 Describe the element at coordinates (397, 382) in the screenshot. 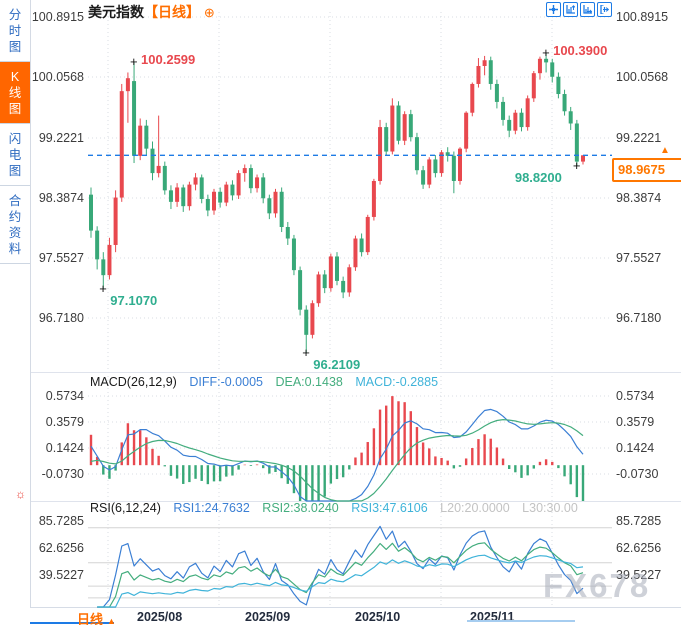

I see `macd-hist-value: MACD:-0.2885` at that location.